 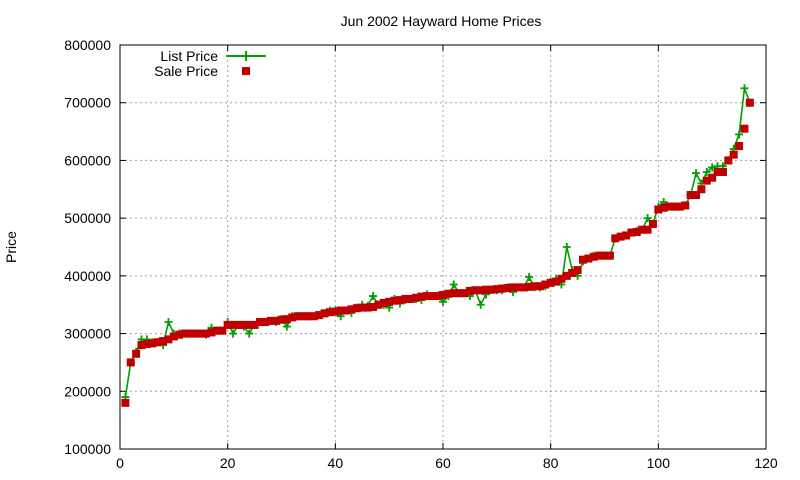 I want to click on y-tick-label: 800000, so click(x=87, y=45).